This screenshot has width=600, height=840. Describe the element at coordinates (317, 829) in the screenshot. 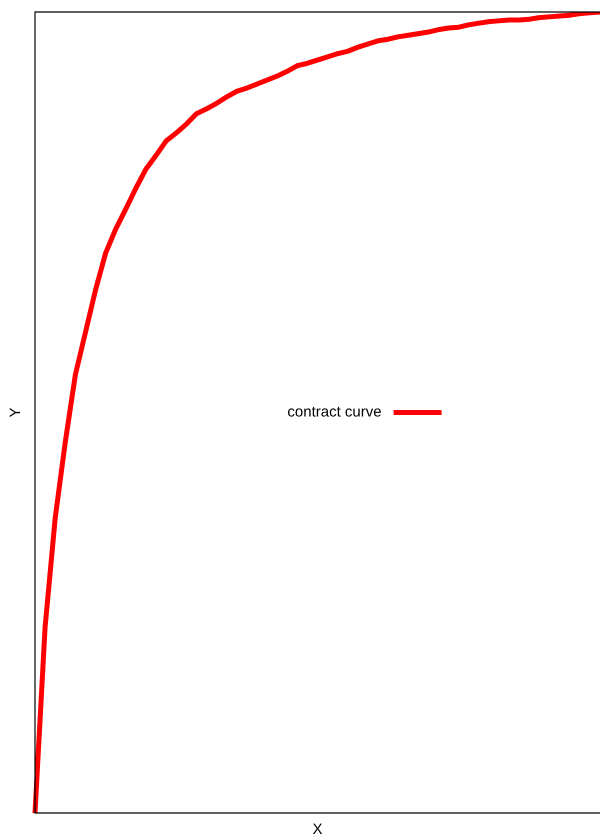

I see `x-axis-title: X` at that location.